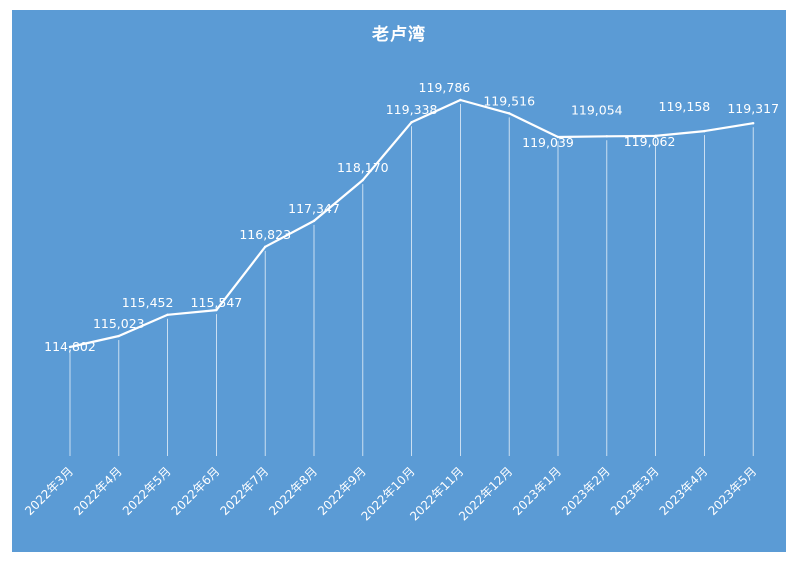  Describe the element at coordinates (412, 109) in the screenshot. I see `data-label: 119,338` at that location.